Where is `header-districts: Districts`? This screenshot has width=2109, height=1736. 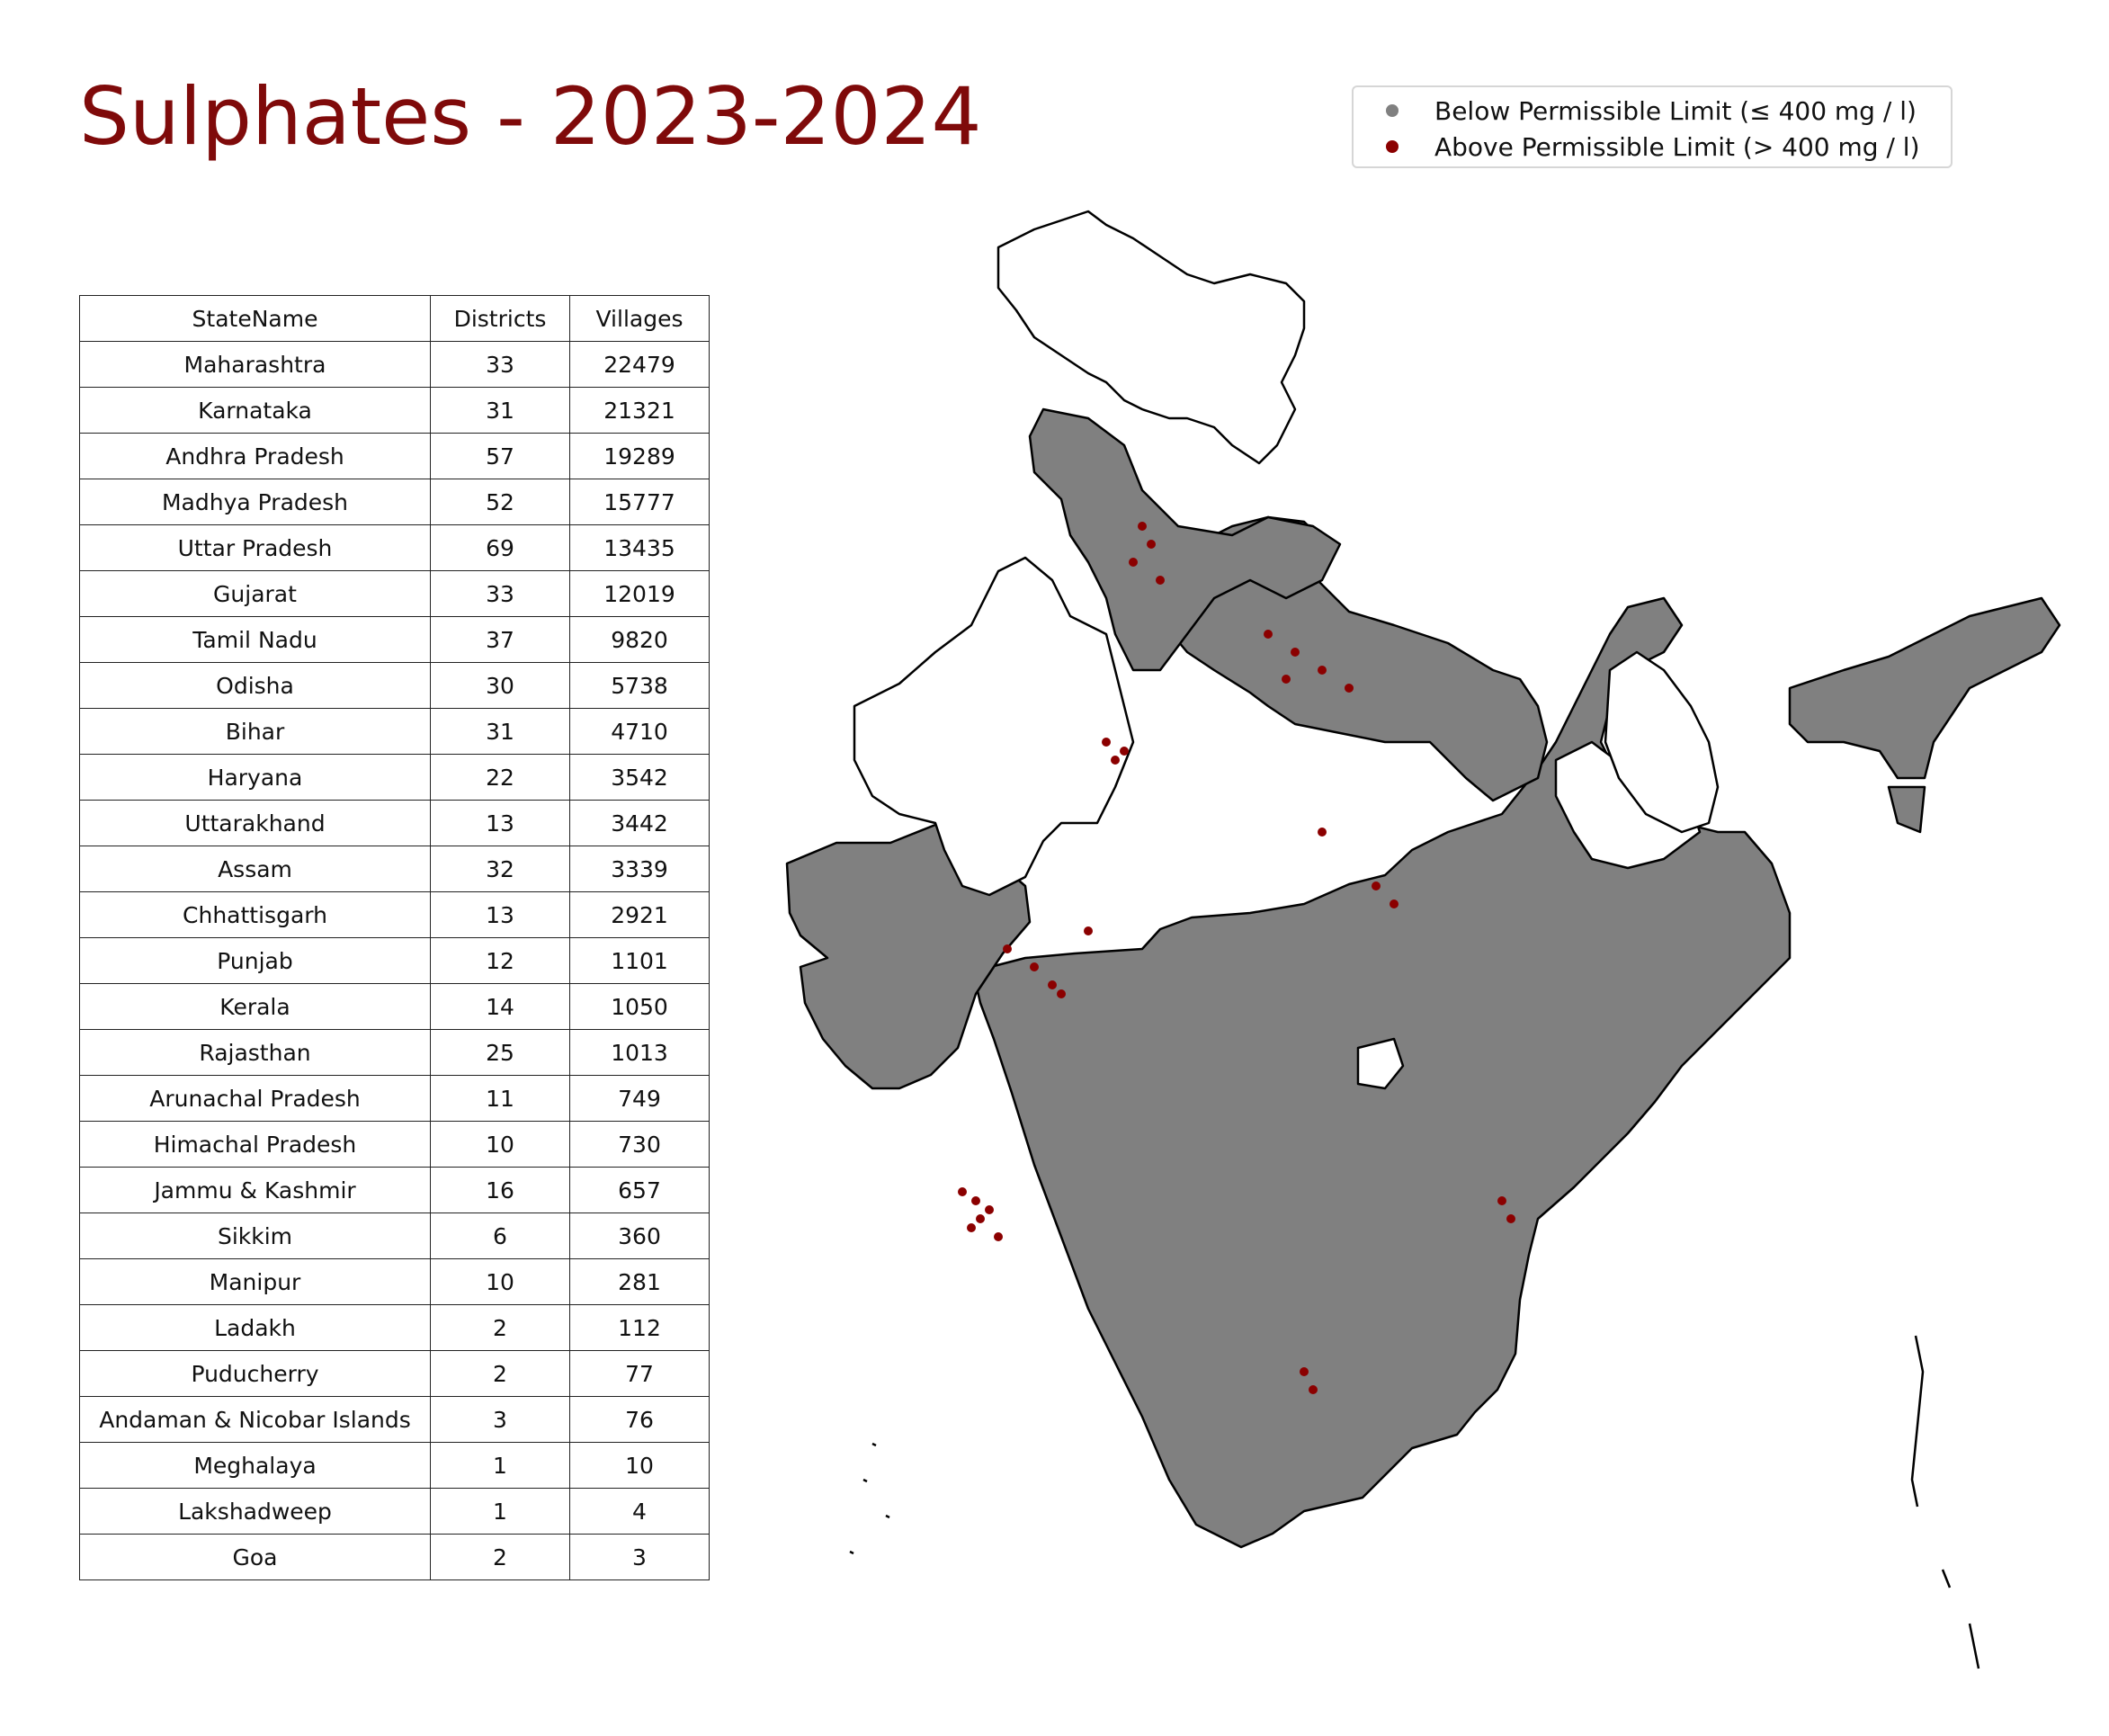 header-districts: Districts is located at coordinates (500, 318).